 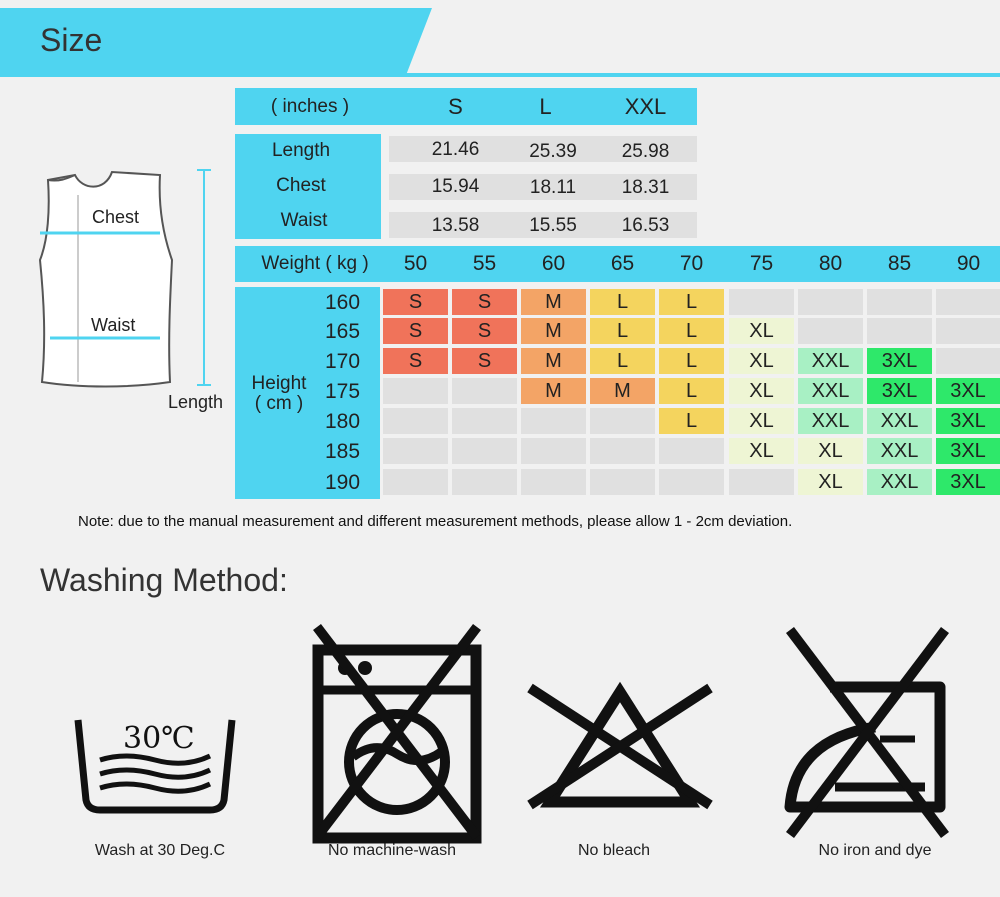 I want to click on height-label: Height ( cm ), so click(x=279, y=394).